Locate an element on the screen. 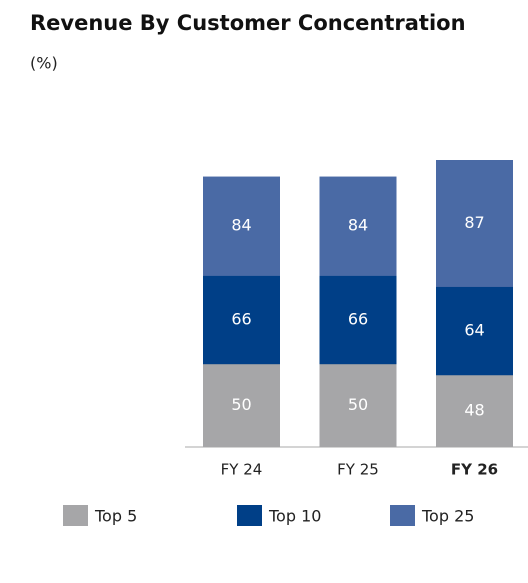  chart-title: Revenue By Customer Concentration is located at coordinates (248, 23).